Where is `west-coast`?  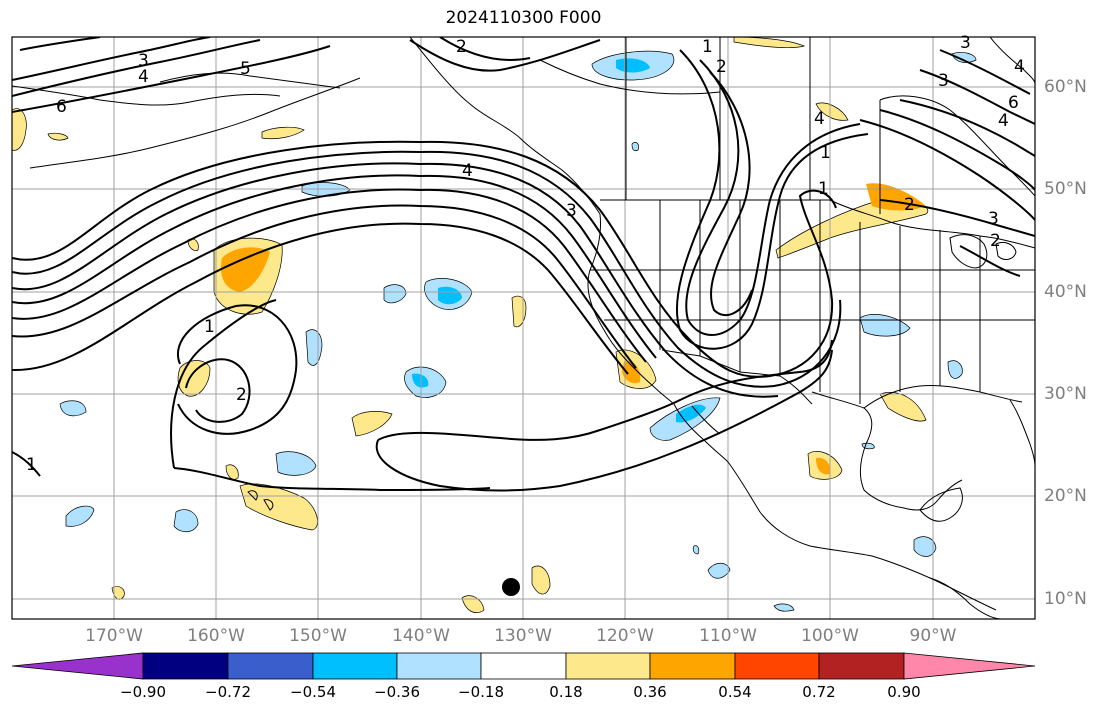
west-coast is located at coordinates (631, 309).